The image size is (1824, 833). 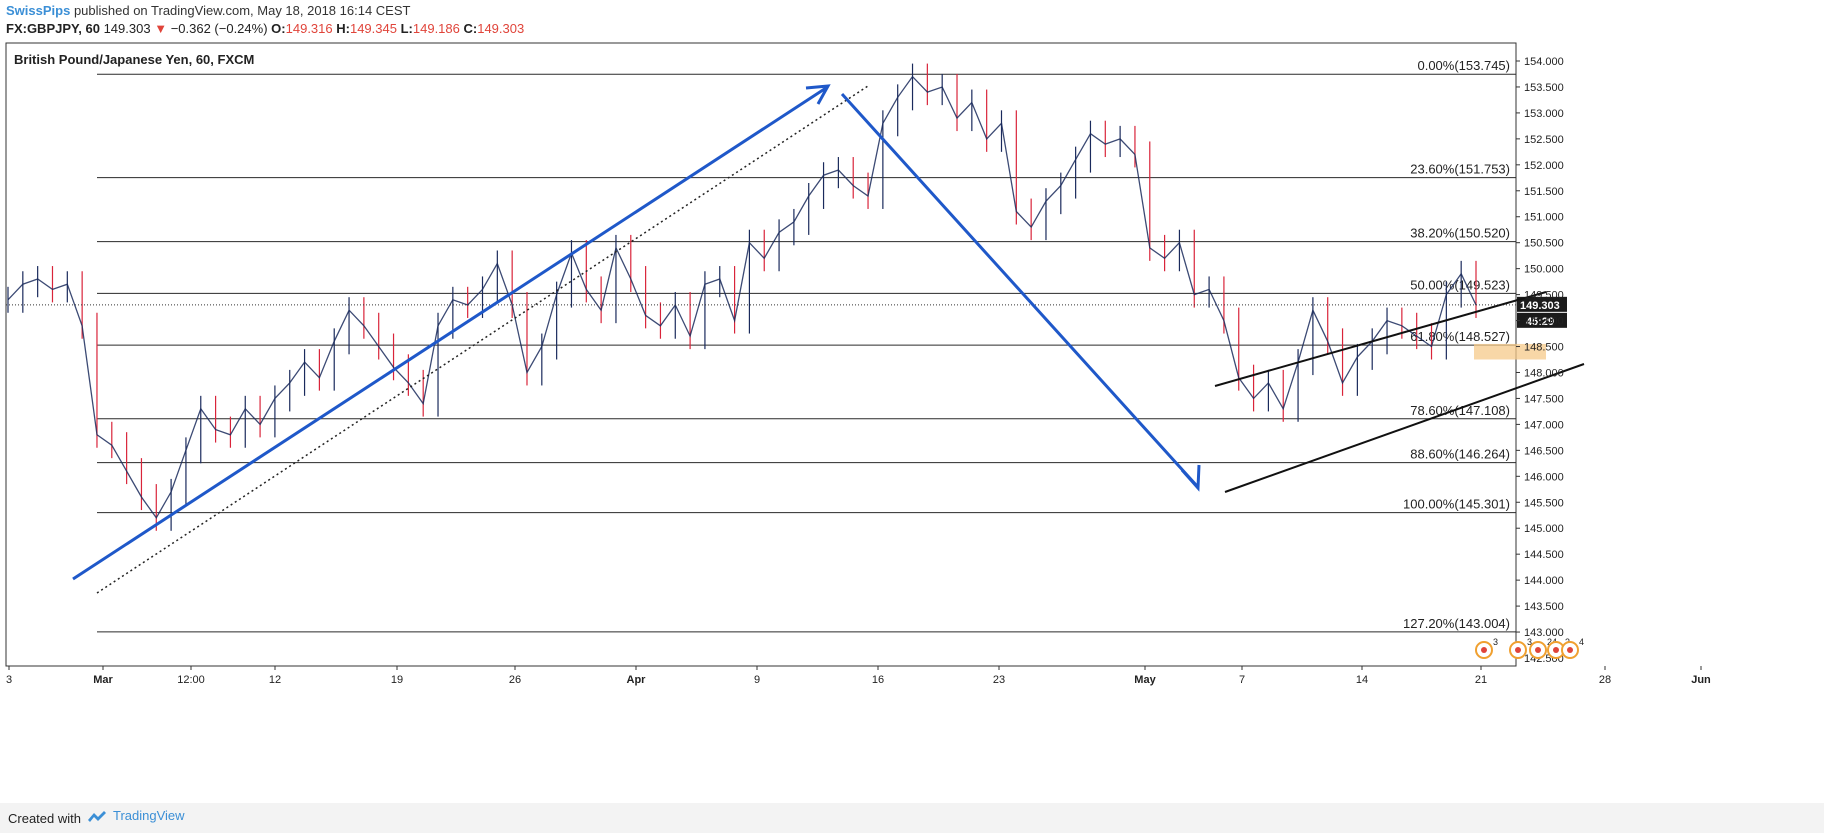 I want to click on y-tick-label: 149.000, so click(x=1544, y=322).